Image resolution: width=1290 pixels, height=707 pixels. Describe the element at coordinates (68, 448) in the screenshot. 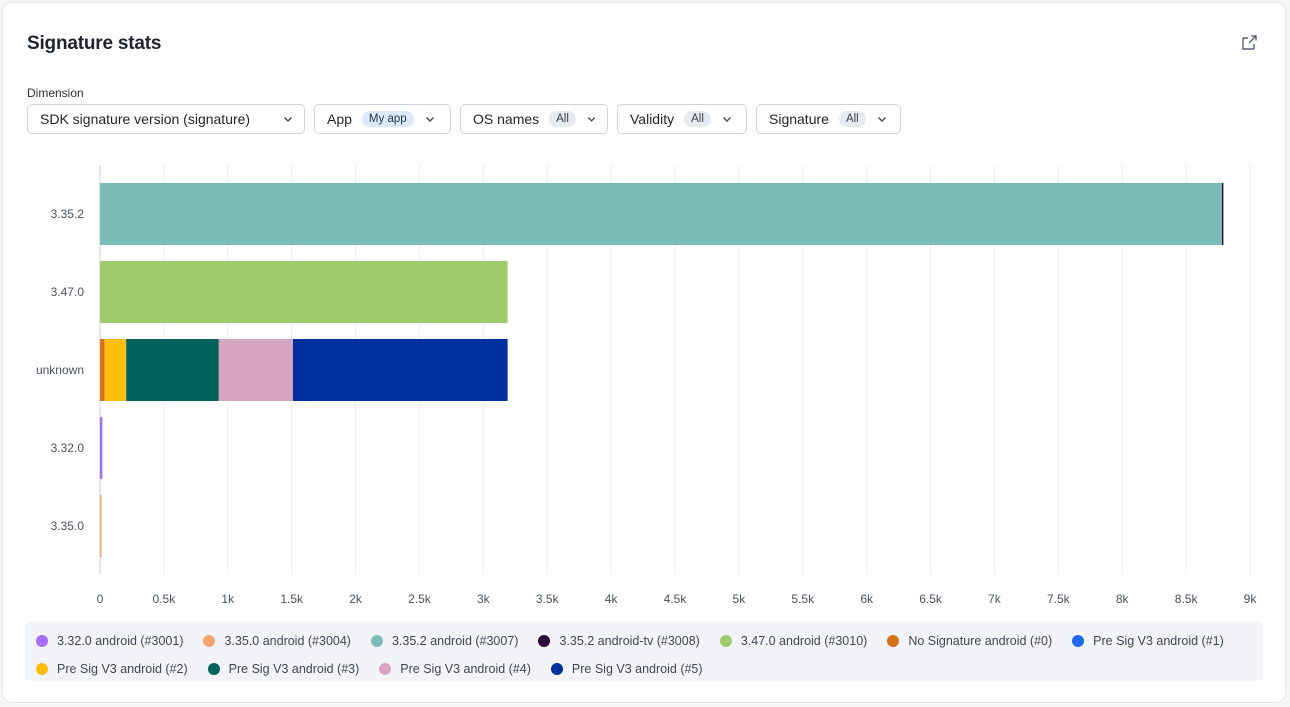

I see `y-tick-label: 3.32.0` at that location.